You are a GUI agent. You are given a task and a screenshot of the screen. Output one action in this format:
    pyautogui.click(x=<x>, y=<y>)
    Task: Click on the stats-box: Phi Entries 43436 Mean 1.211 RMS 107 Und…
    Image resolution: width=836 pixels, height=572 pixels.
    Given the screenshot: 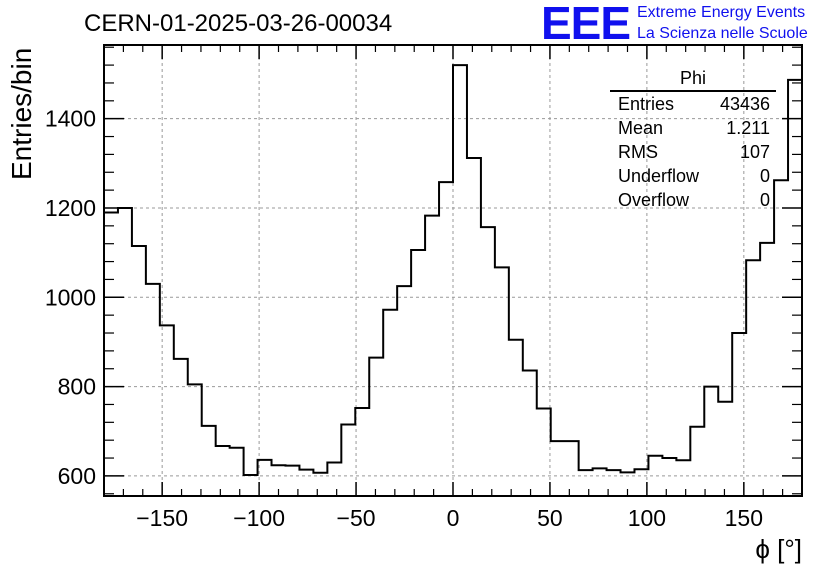 What is the action you would take?
    pyautogui.click(x=693, y=140)
    